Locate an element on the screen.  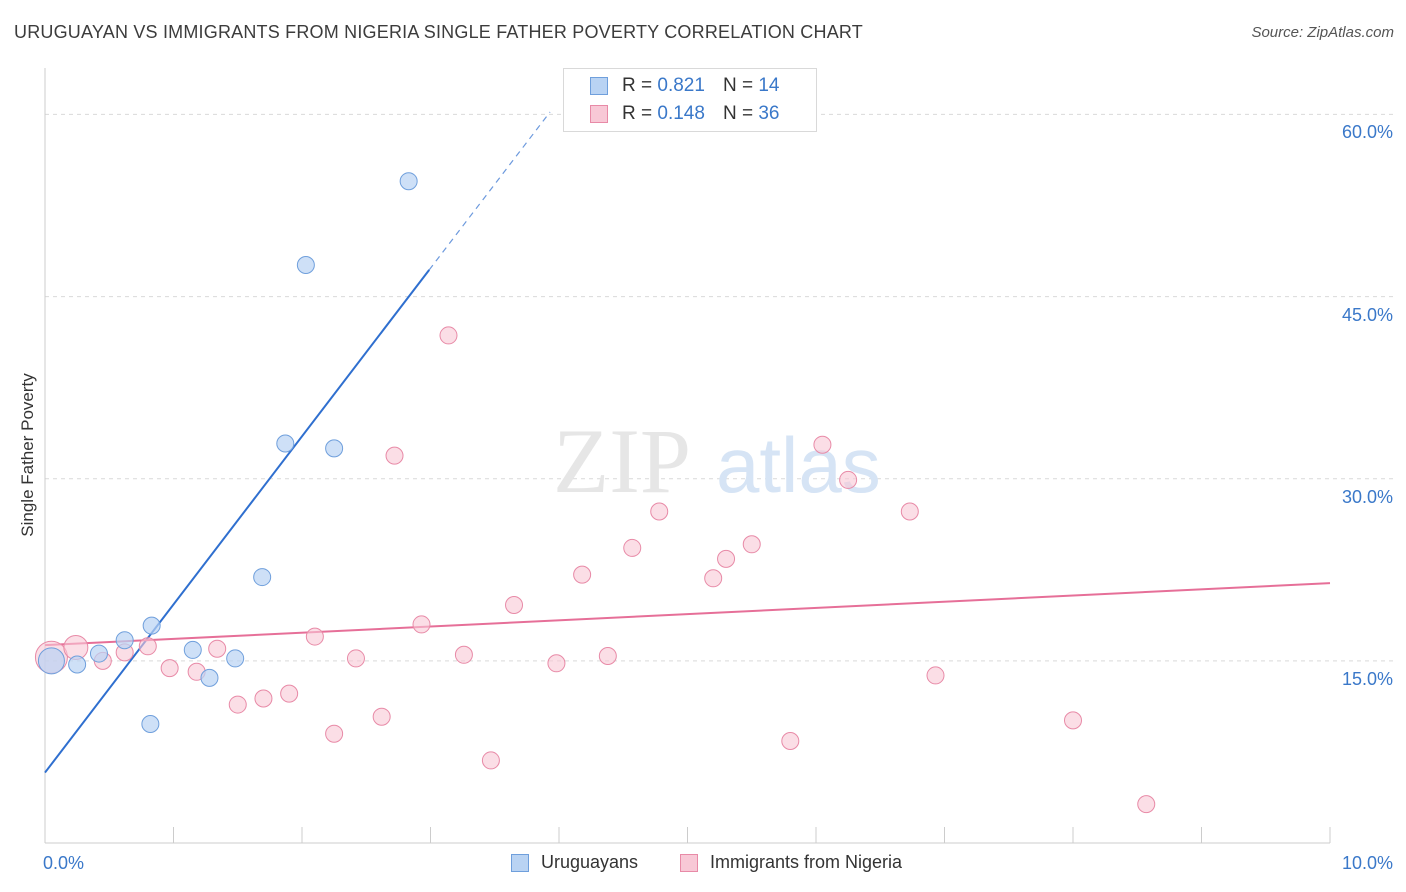
nigeria-trend-line is located at coordinates (687, 614).